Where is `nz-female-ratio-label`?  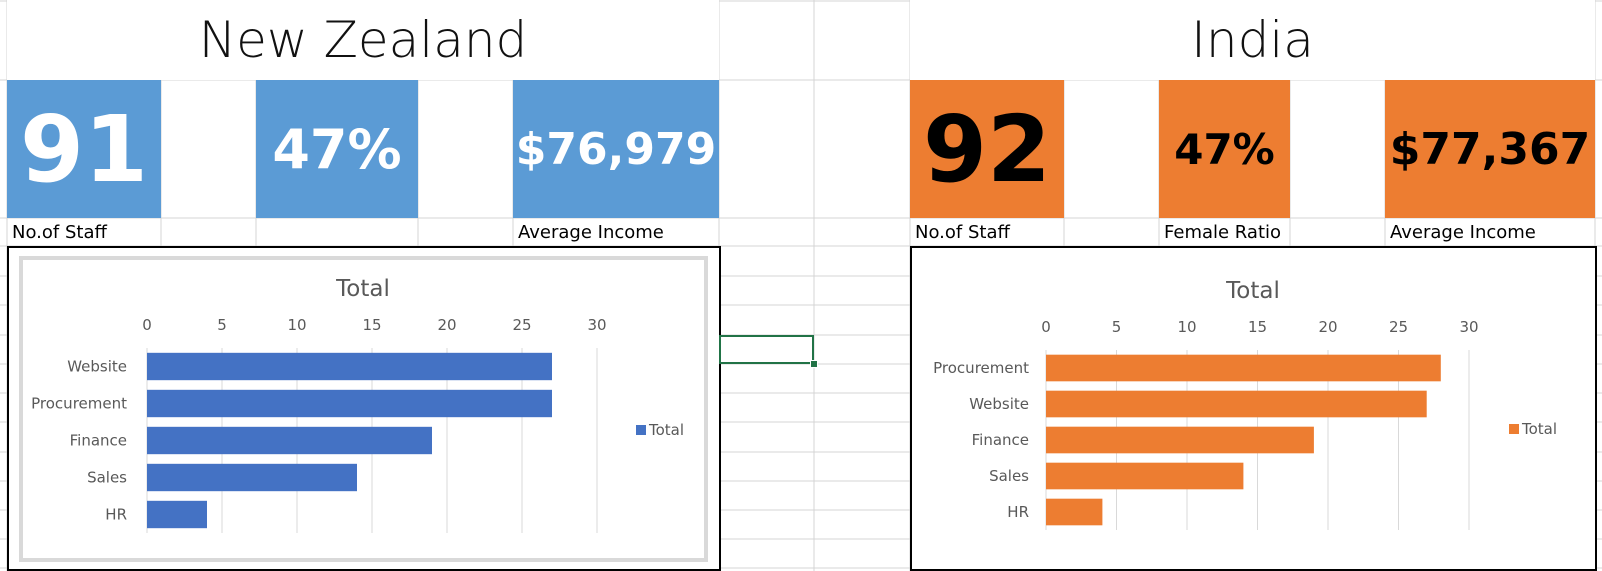 nz-female-ratio-label is located at coordinates (259, 233).